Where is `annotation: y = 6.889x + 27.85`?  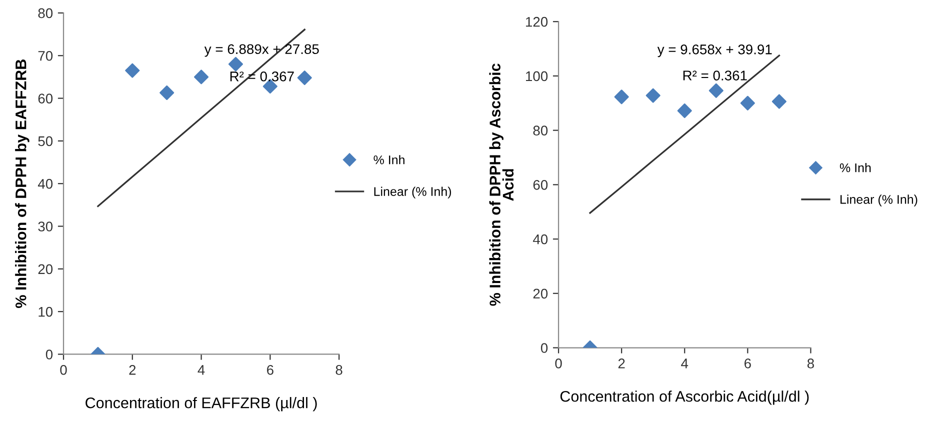
annotation: y = 6.889x + 27.85 is located at coordinates (261, 50).